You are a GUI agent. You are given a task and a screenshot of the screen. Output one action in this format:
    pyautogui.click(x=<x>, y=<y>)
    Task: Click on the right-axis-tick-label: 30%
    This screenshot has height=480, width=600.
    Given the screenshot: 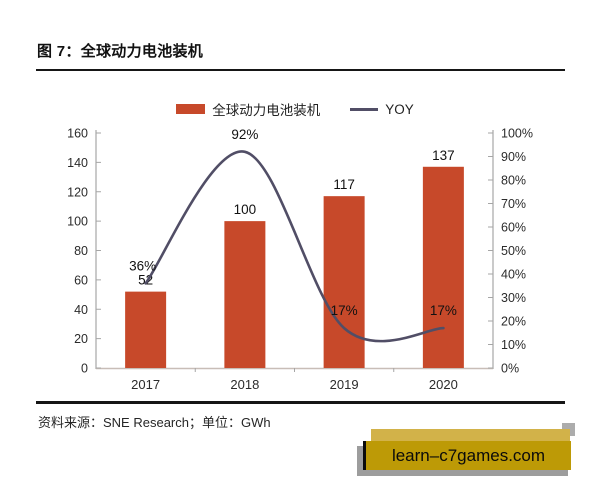 What is the action you would take?
    pyautogui.click(x=513, y=298)
    